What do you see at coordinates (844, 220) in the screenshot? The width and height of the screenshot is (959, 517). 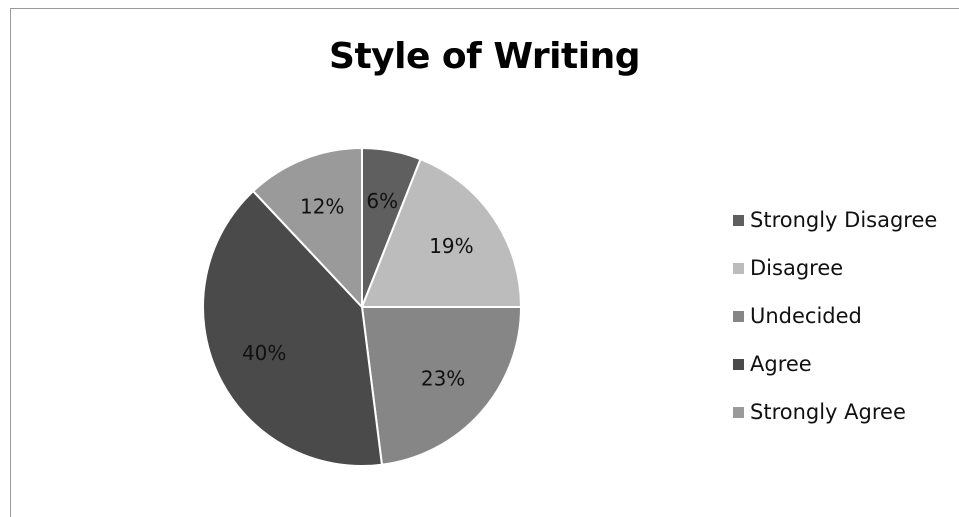 I see `legend-label: Strongly Disagree` at bounding box center [844, 220].